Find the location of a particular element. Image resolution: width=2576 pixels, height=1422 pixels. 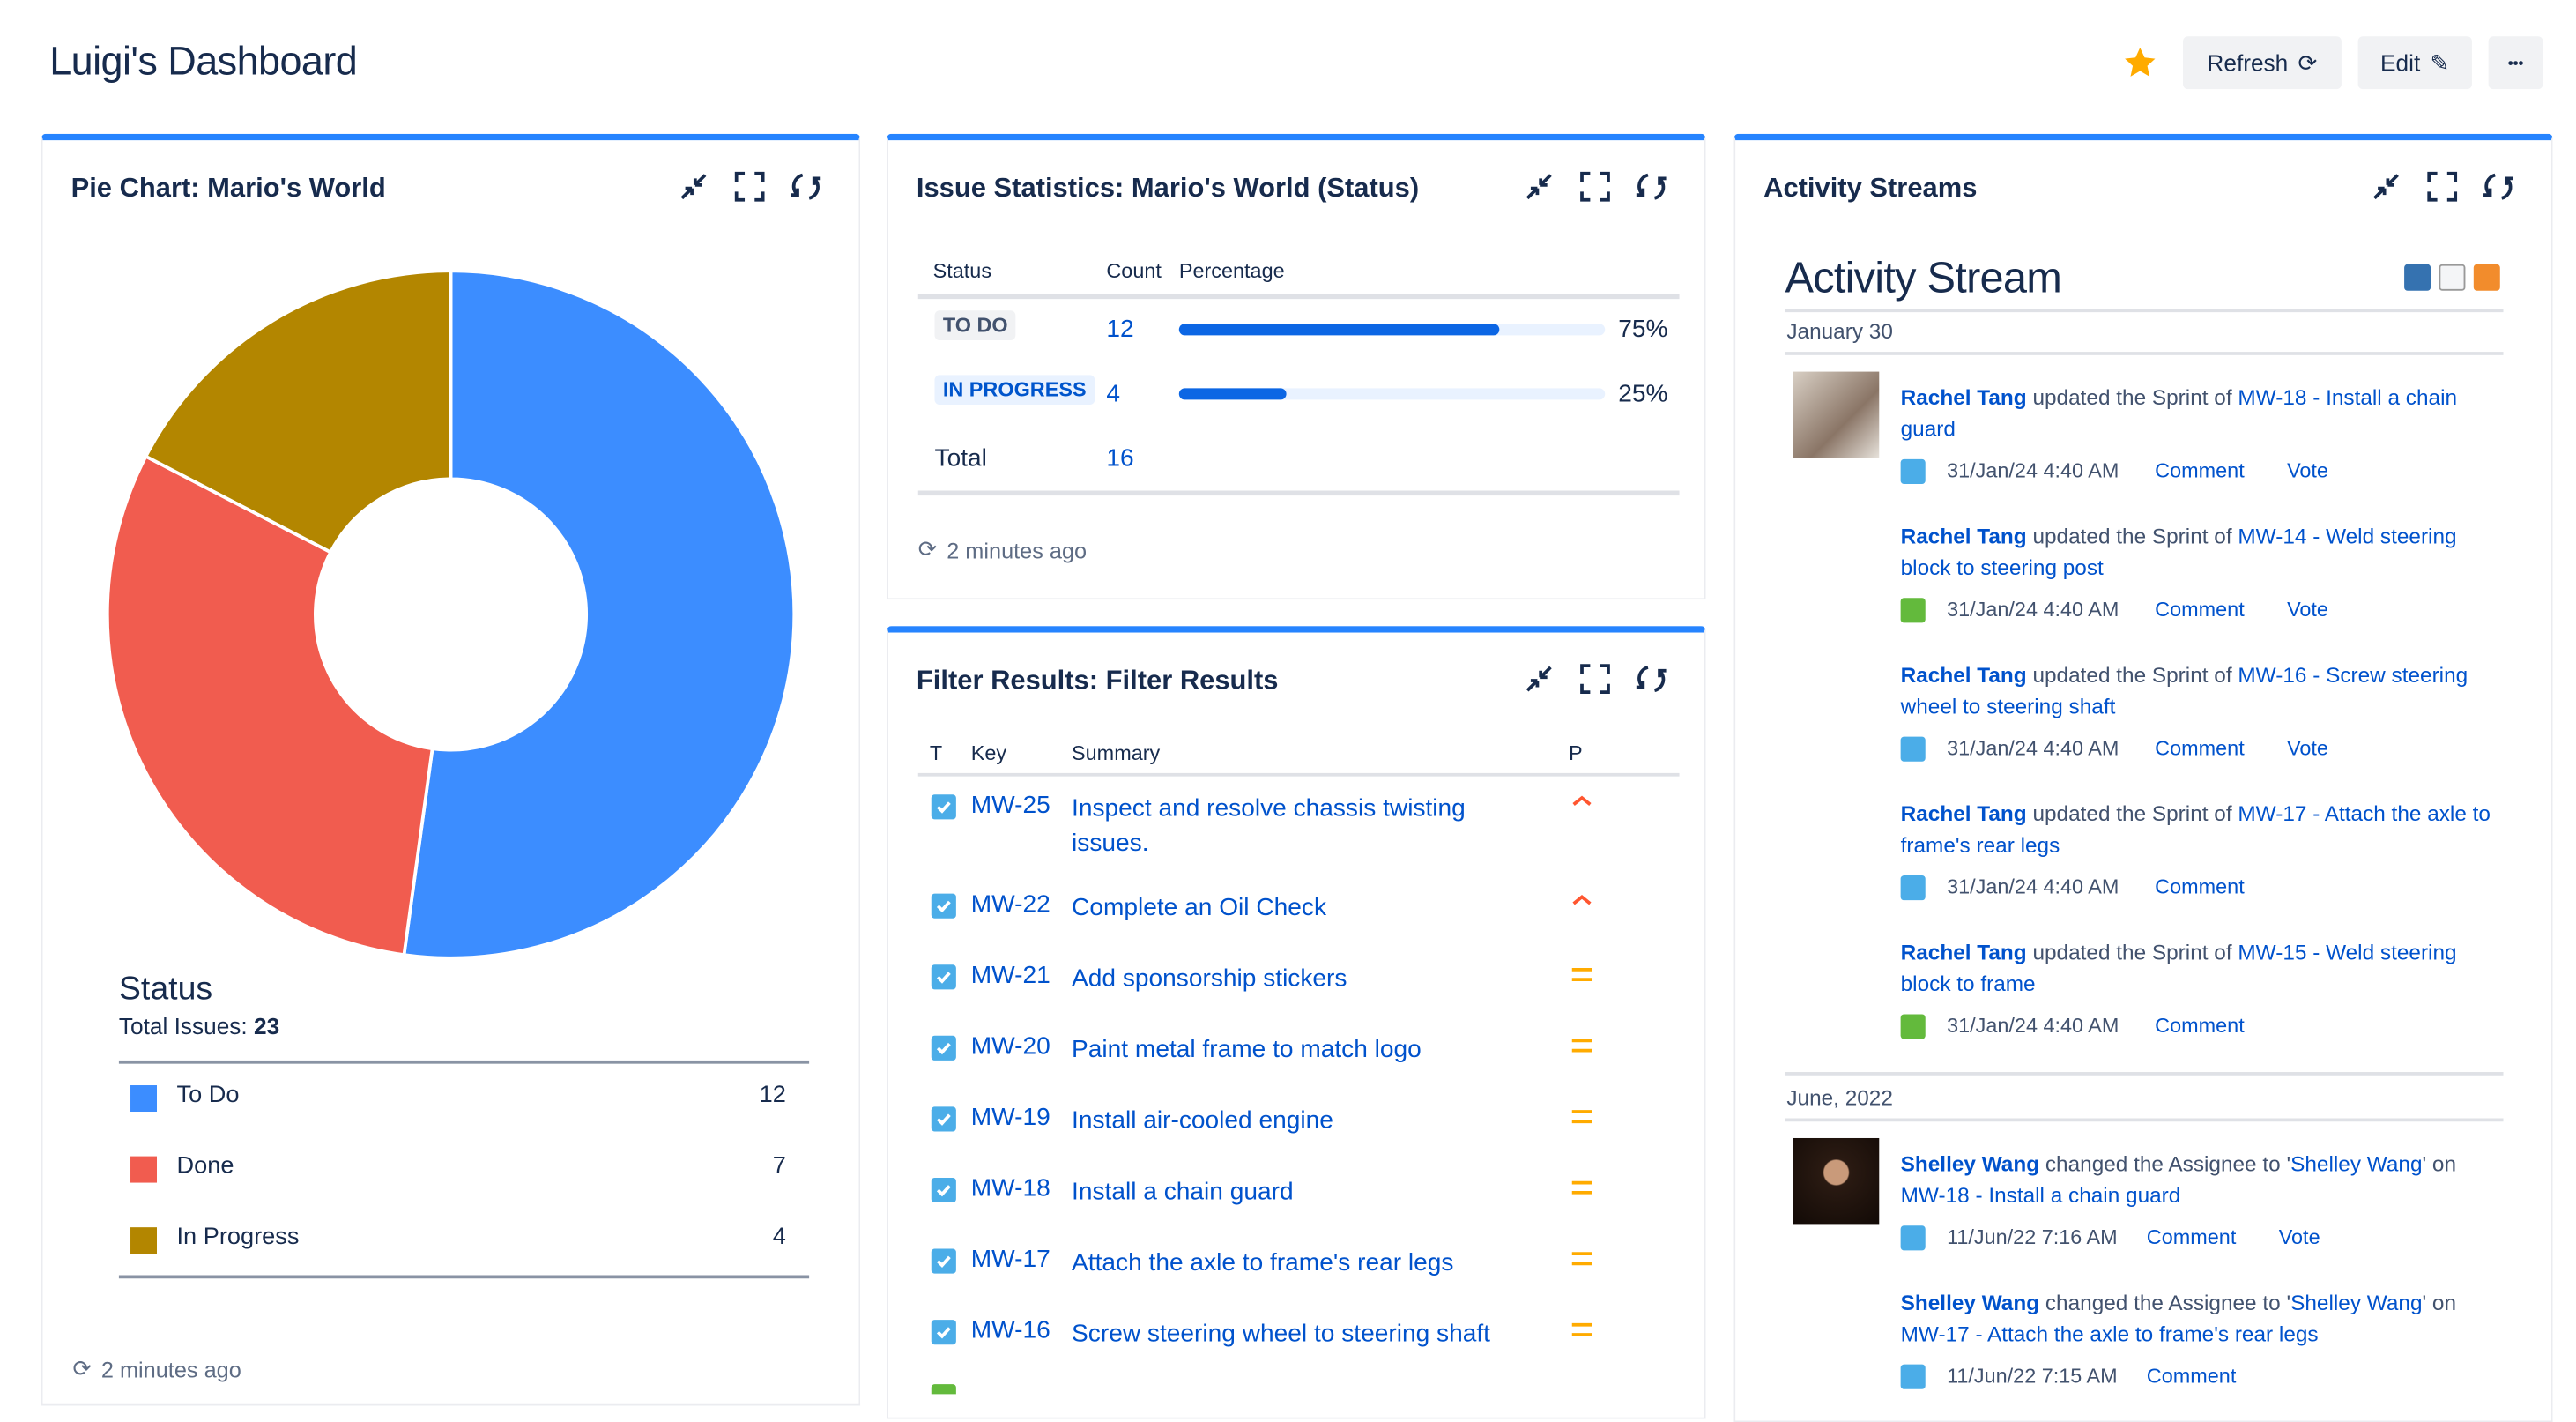

star-icon is located at coordinates (2140, 63).